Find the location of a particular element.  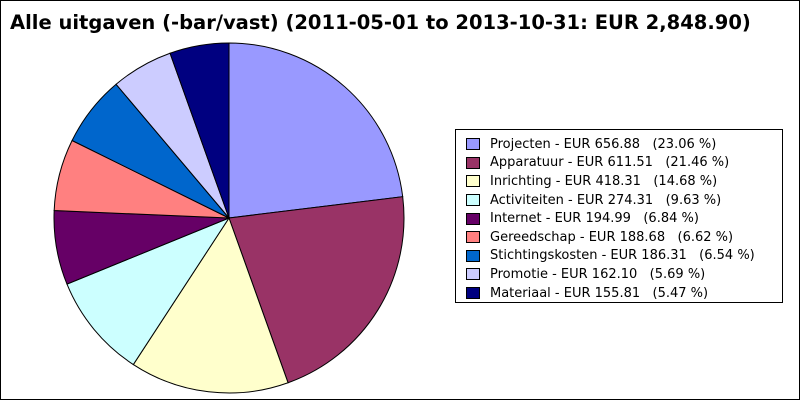

legend-item-stichtingskosten: Stichtingskosten - EUR 186.31 (6.54 %) is located at coordinates (619, 256).